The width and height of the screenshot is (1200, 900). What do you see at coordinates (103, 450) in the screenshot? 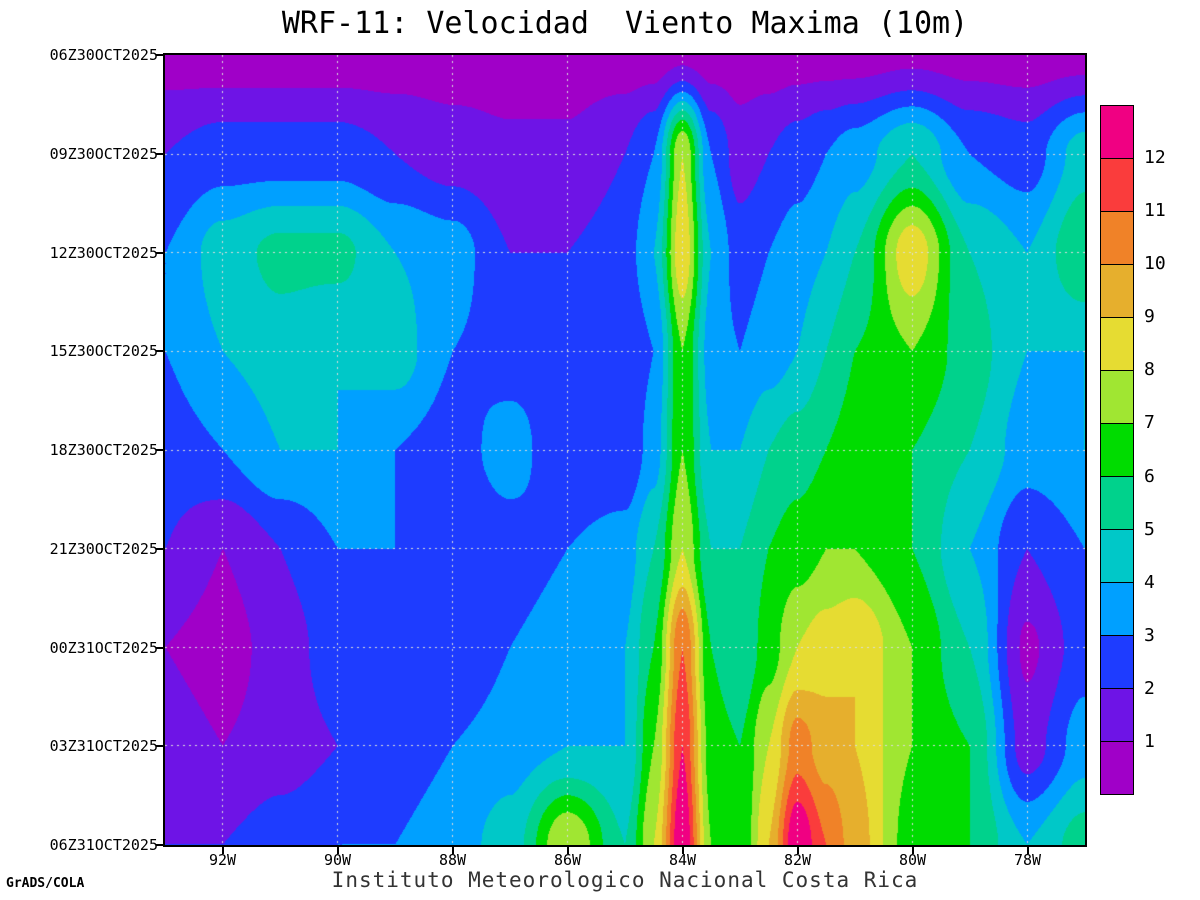
I see `y-tick-label: 18Z30OCT2025` at bounding box center [103, 450].